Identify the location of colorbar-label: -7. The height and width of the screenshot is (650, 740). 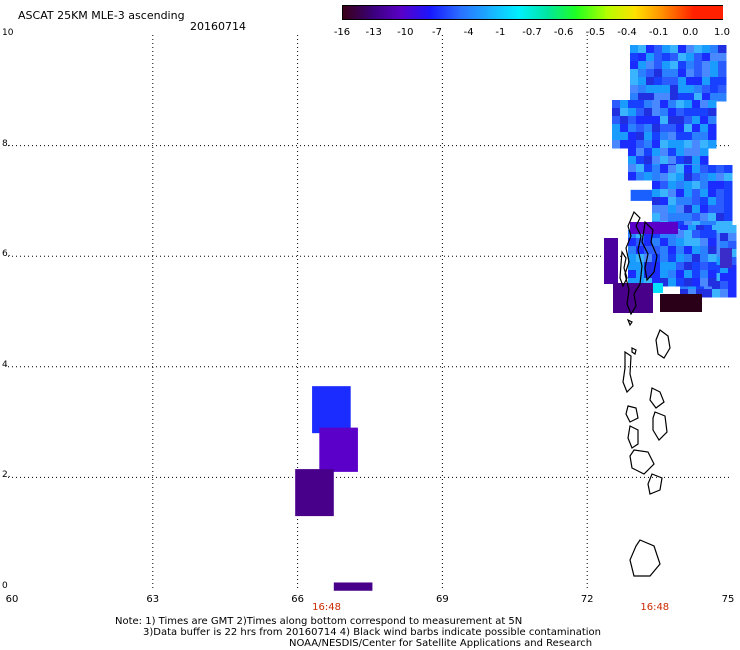
(437, 32).